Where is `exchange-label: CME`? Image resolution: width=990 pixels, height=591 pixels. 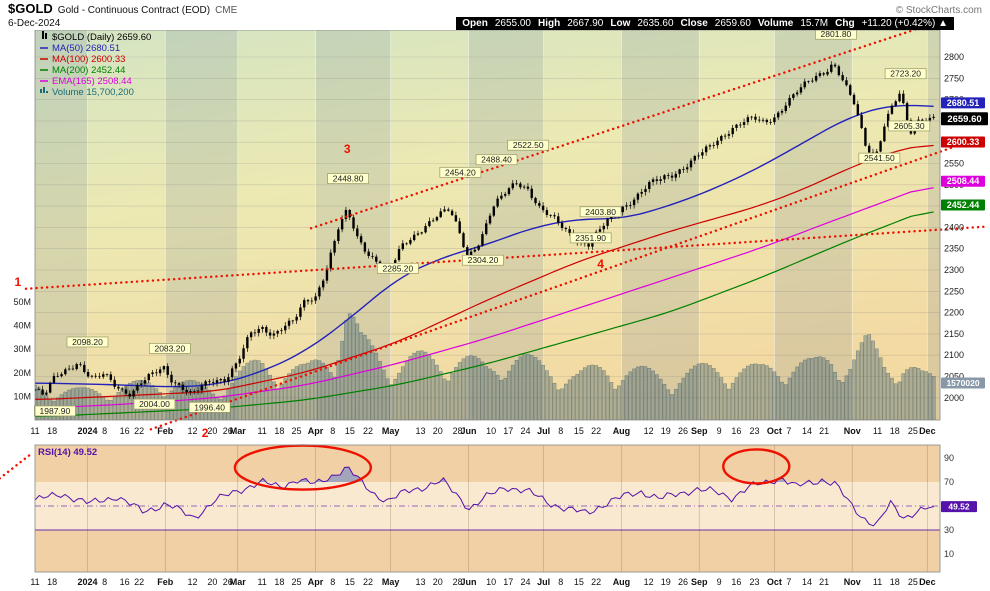
exchange-label: CME is located at coordinates (226, 10).